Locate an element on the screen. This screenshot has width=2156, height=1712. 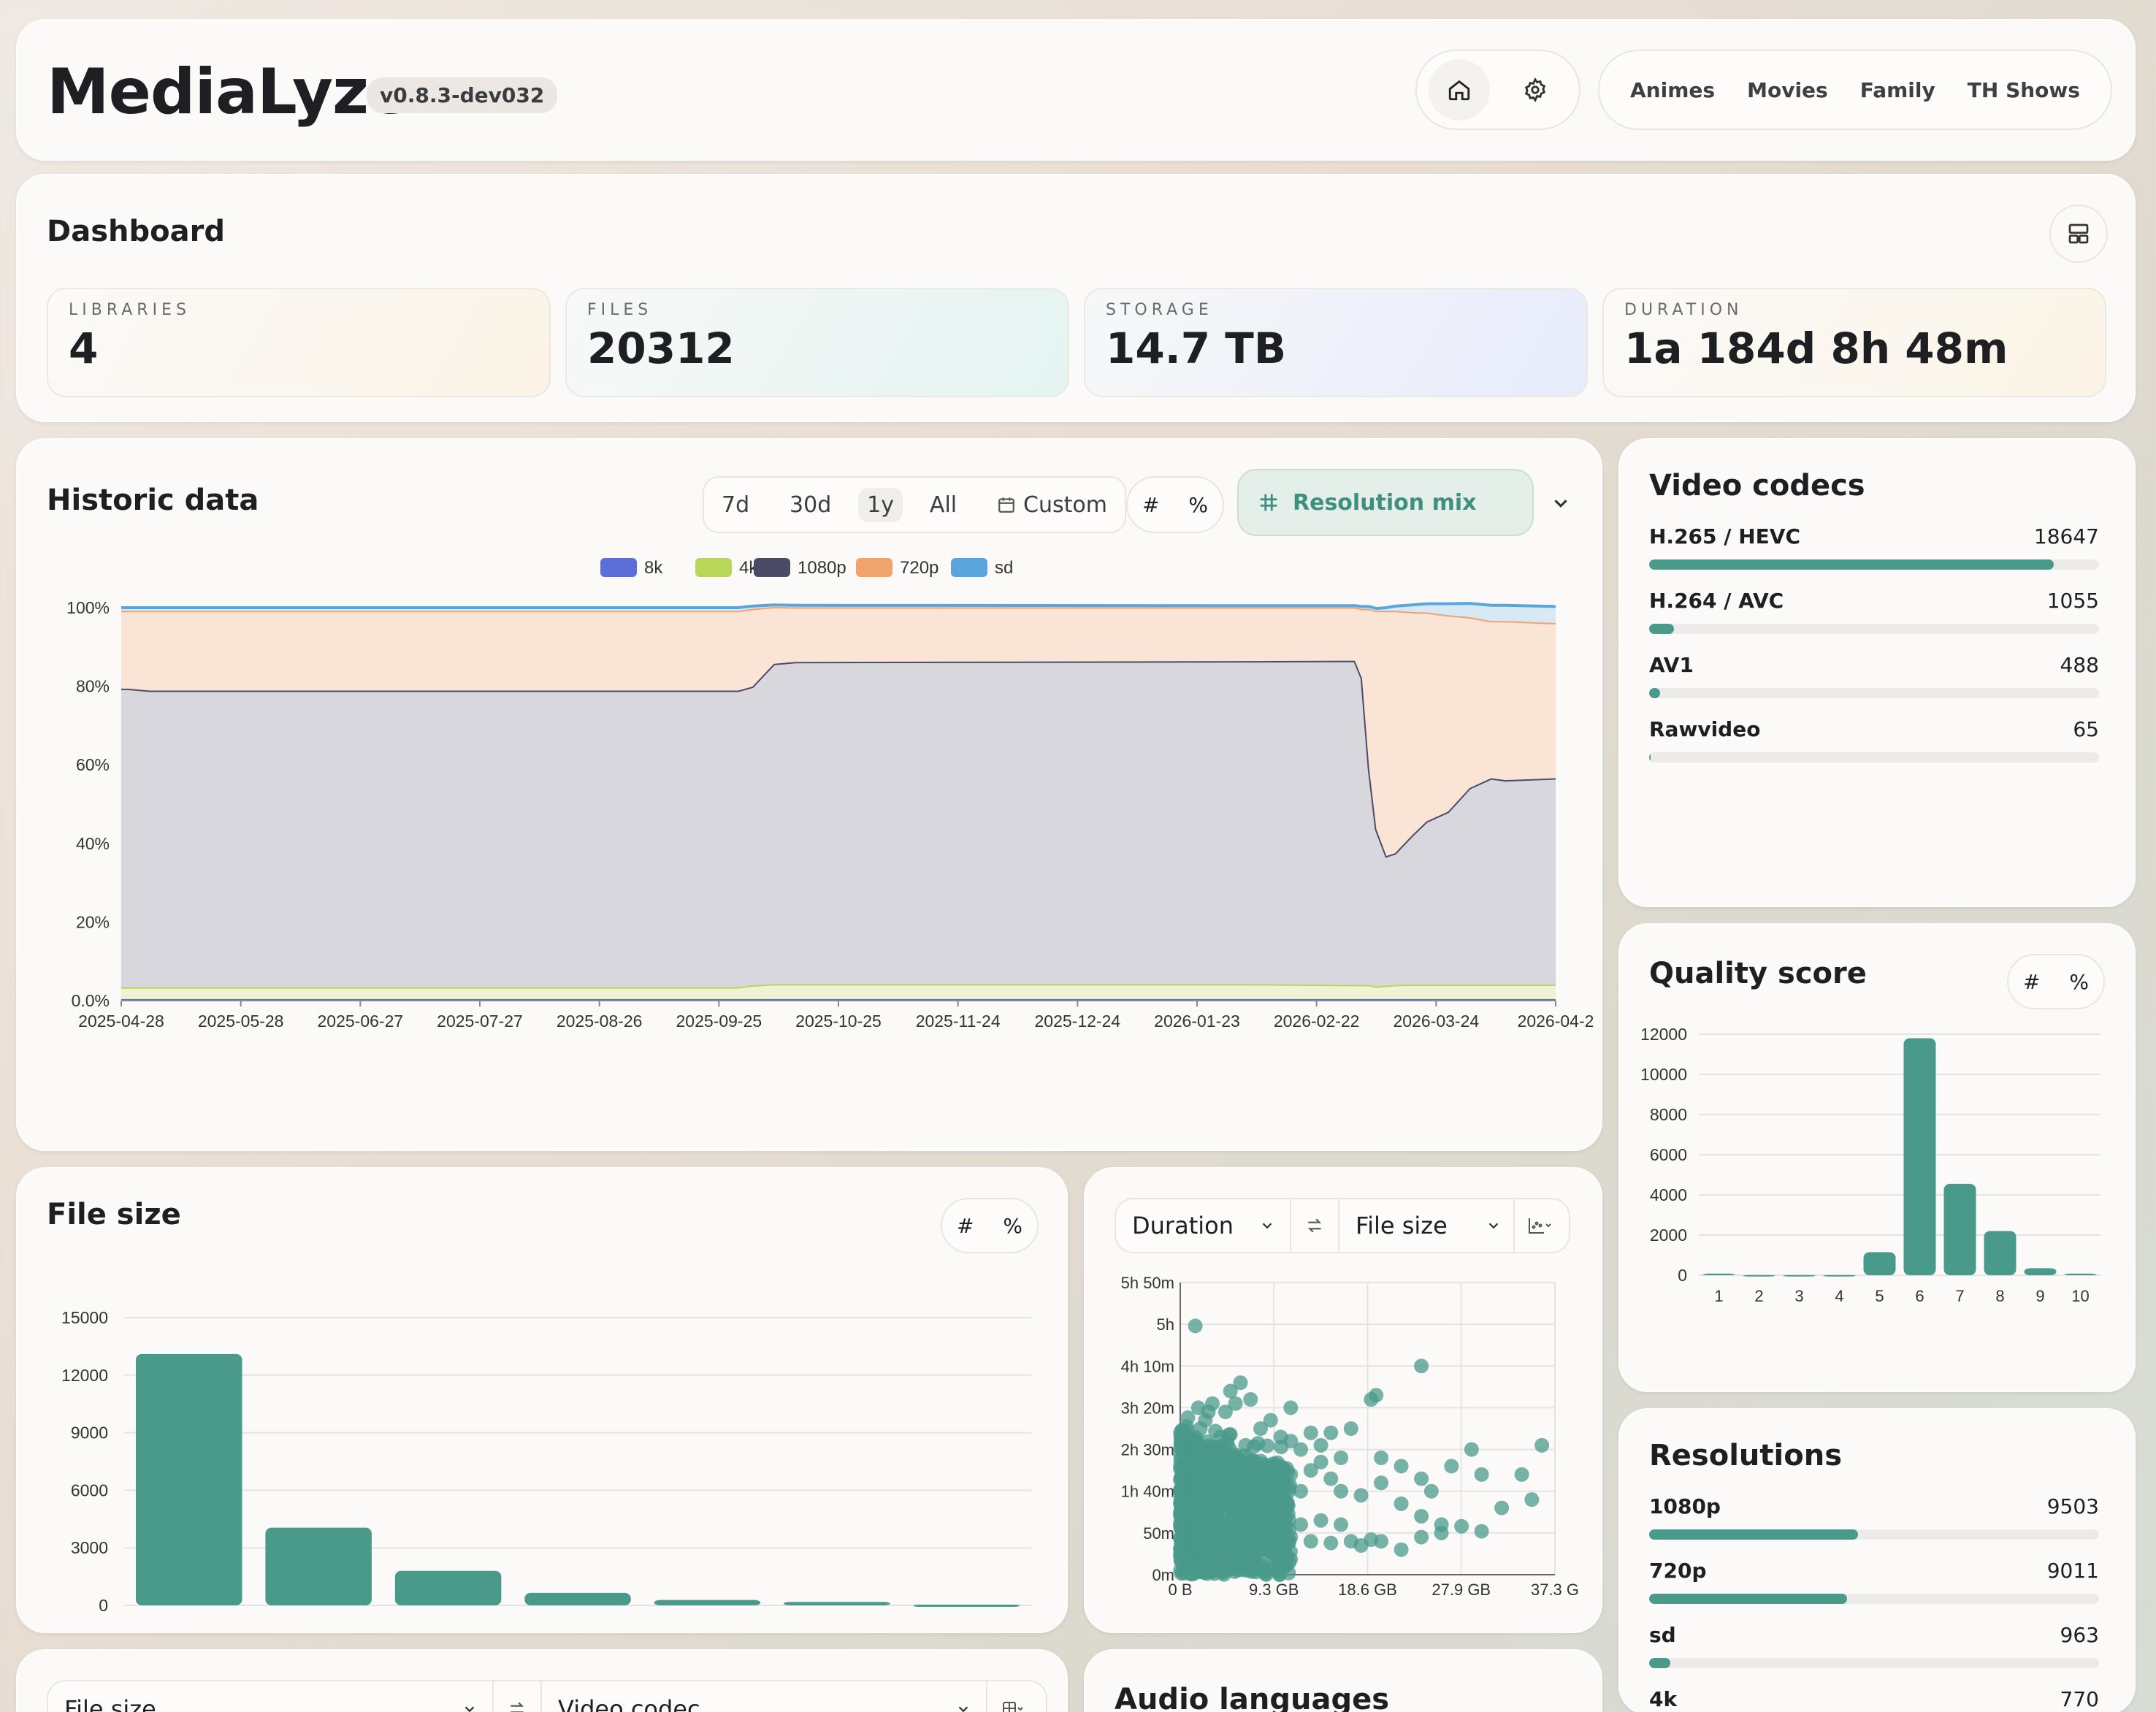
scatter-chart-icon is located at coordinates (1540, 1226).